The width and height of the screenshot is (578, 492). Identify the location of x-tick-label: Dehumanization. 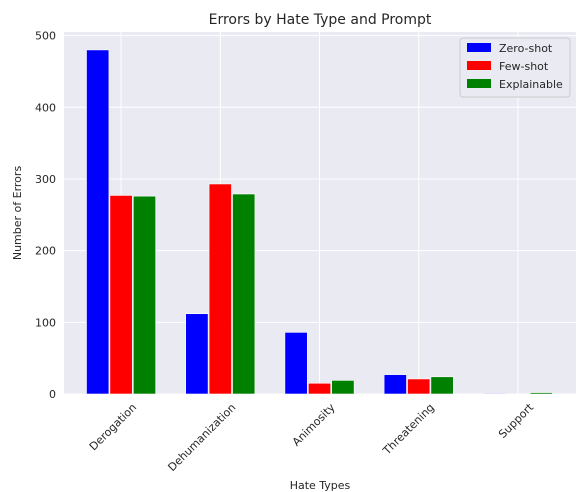
(201, 437).